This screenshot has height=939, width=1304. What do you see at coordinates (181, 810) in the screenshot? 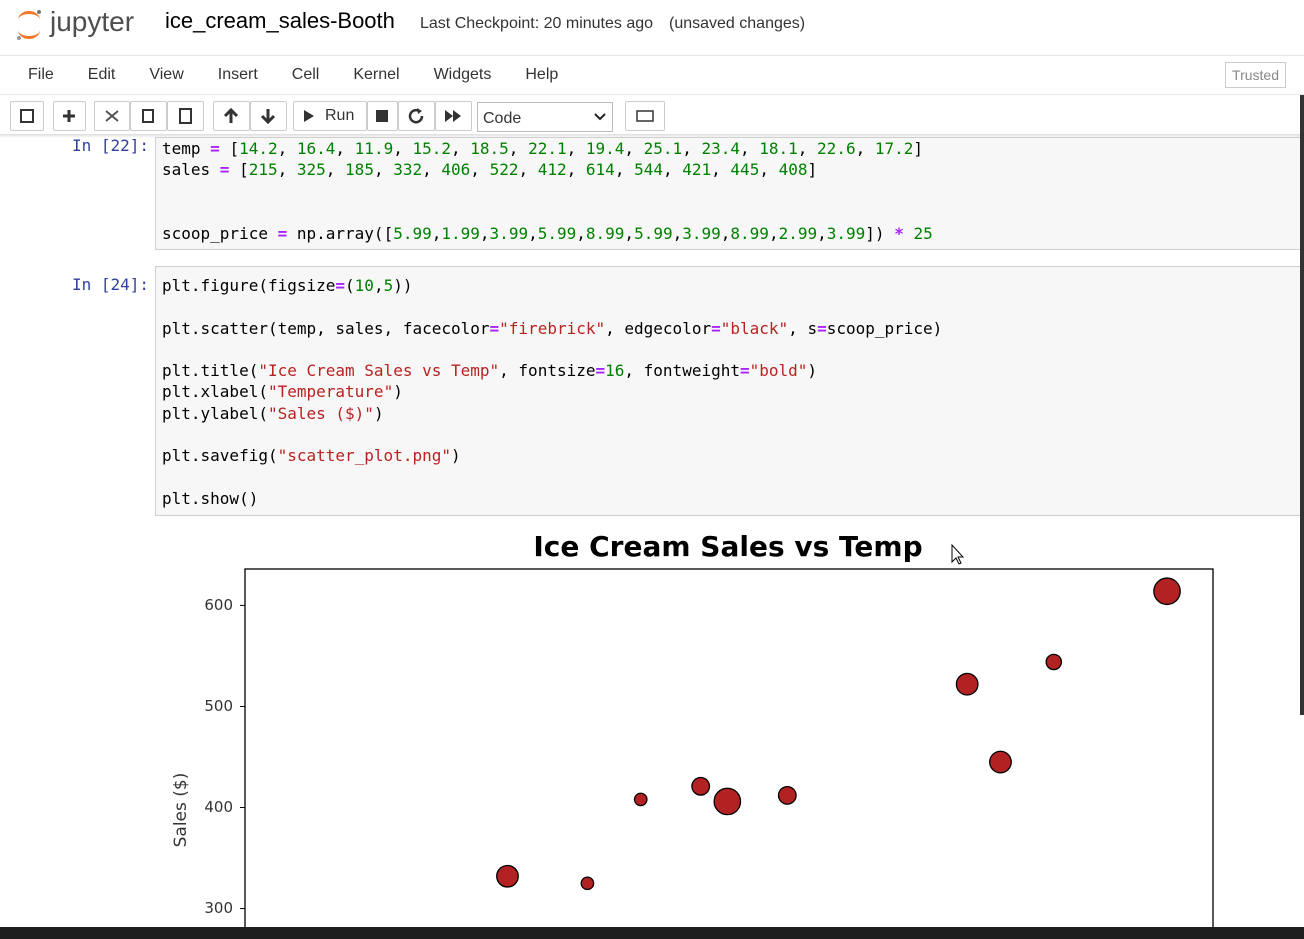
I see `y-axis-label: Sales ($)` at bounding box center [181, 810].